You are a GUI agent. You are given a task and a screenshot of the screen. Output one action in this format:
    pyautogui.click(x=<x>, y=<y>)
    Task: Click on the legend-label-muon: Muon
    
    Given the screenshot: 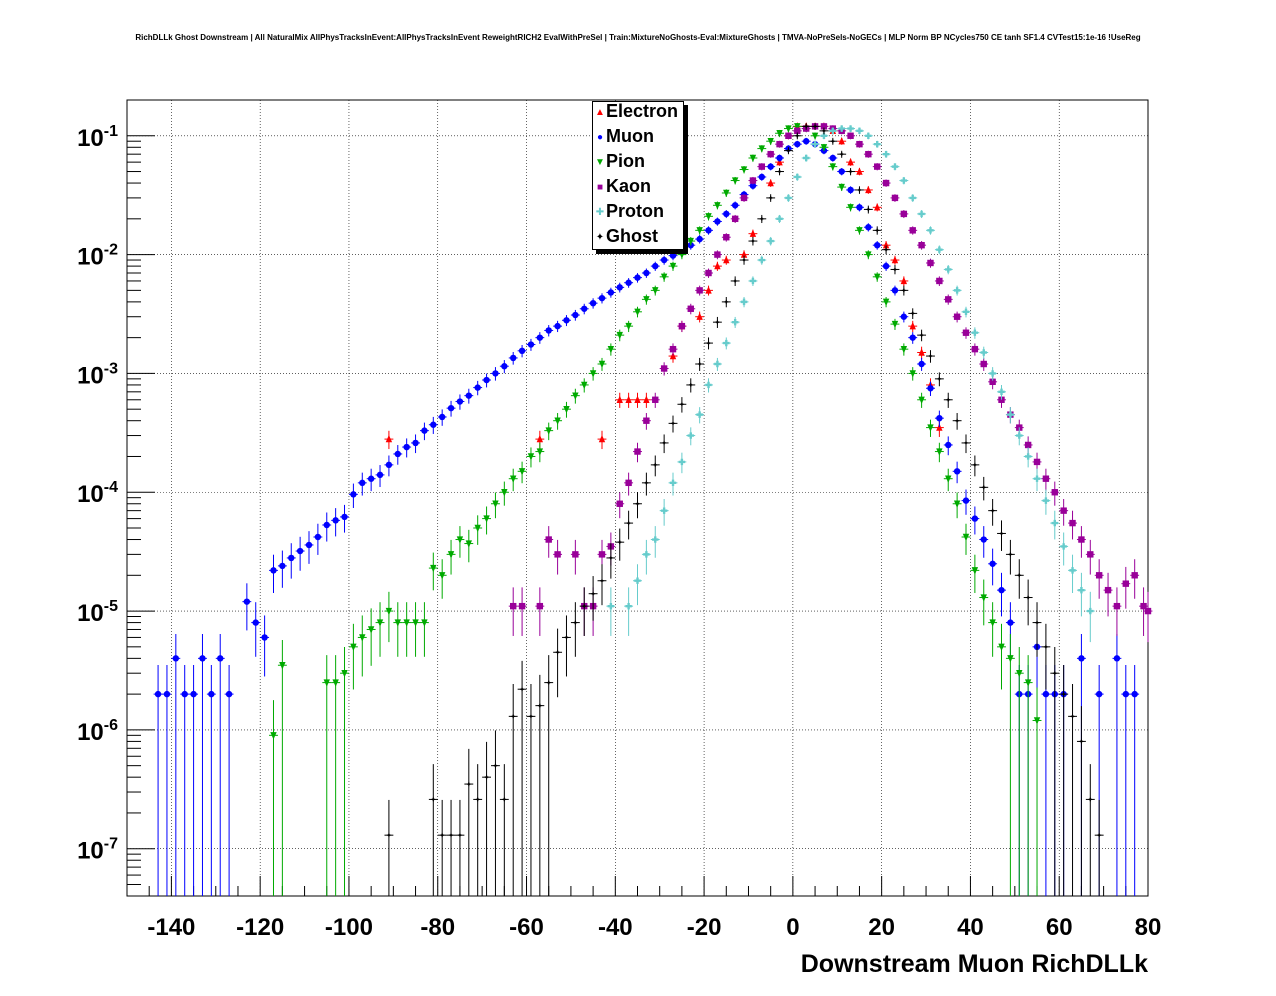 What is the action you would take?
    pyautogui.click(x=630, y=136)
    